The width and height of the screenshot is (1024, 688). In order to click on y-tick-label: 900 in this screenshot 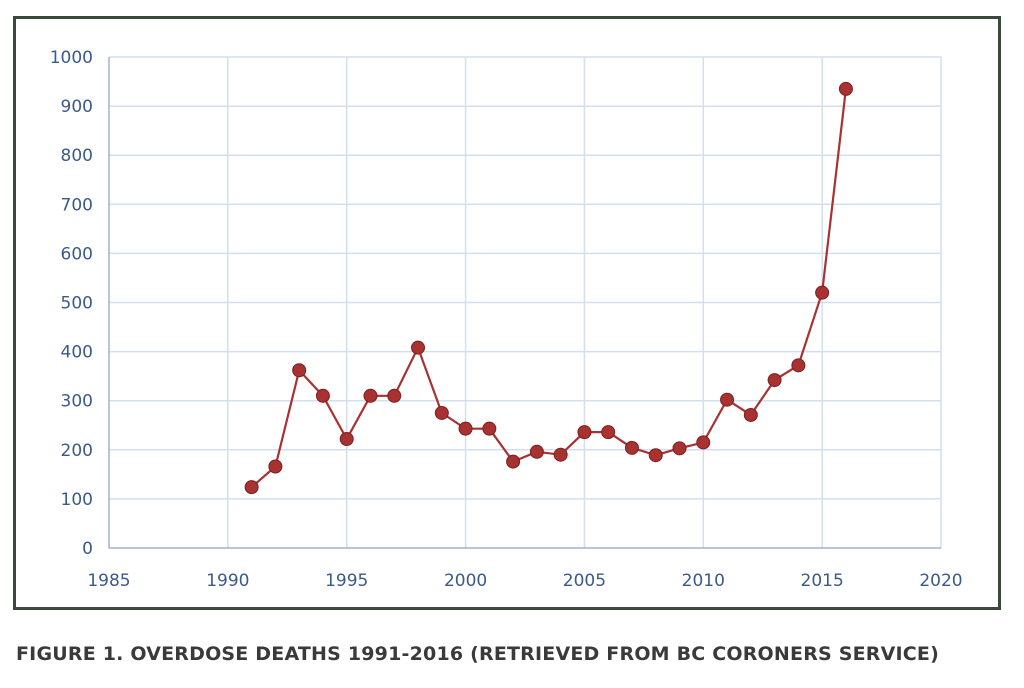, I will do `click(77, 107)`.